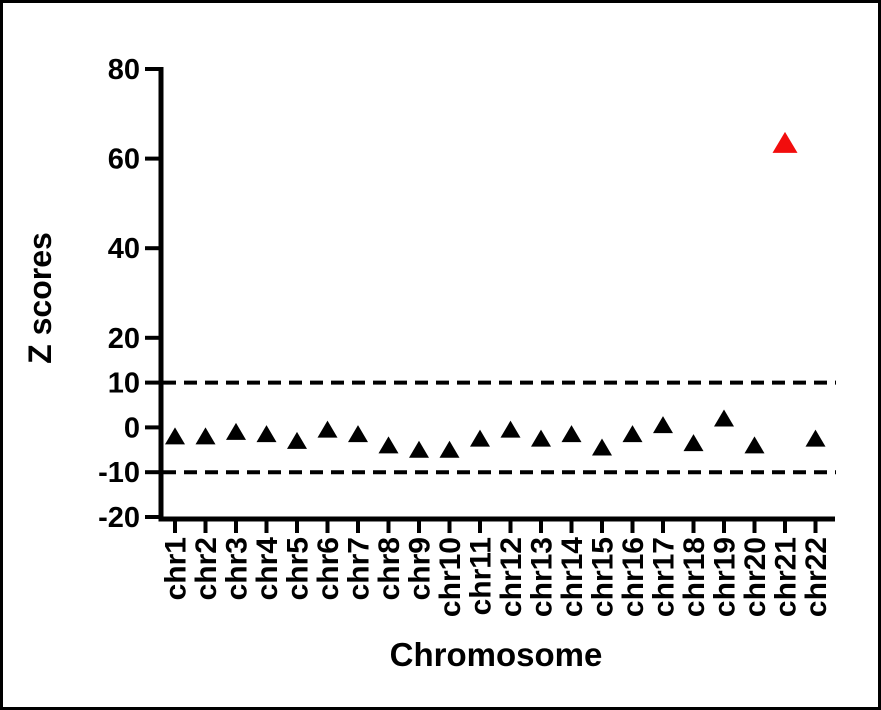 This screenshot has width=881, height=710. Describe the element at coordinates (572, 577) in the screenshot. I see `x-tick-label-chr14: chr14` at that location.